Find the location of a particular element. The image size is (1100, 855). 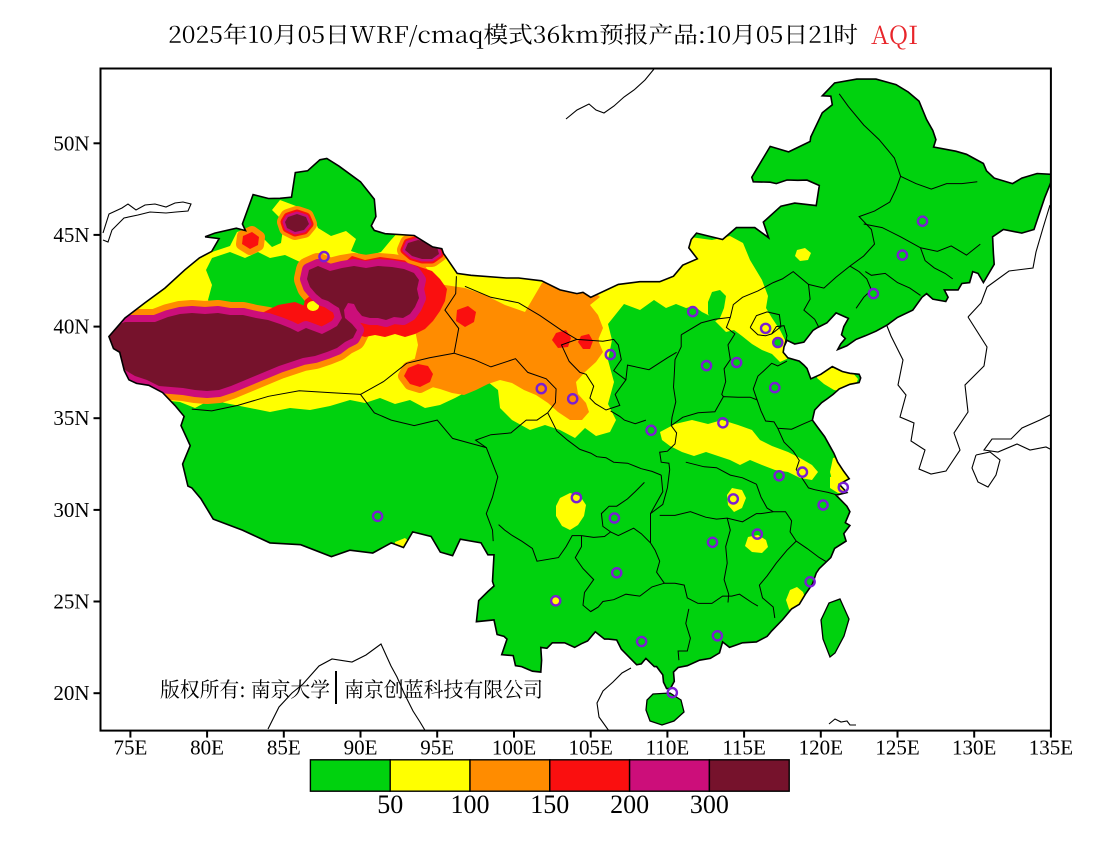

svg-text: 120E is located at coordinates (821, 748).